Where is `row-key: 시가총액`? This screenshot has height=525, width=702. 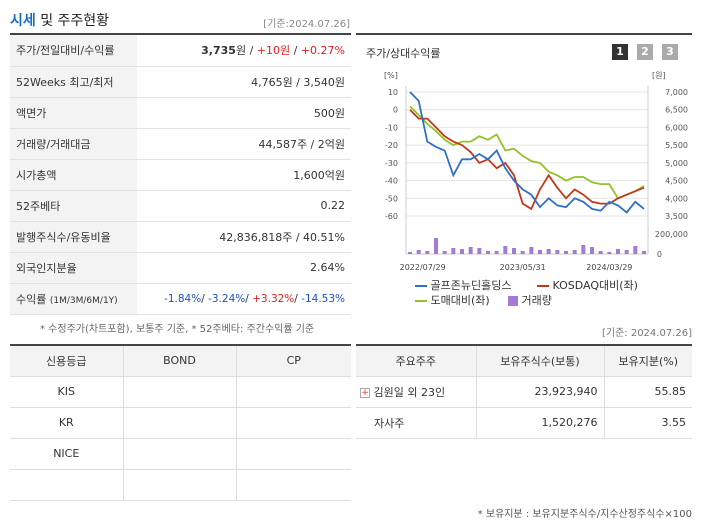
row-key: 시가총액 is located at coordinates (73, 175).